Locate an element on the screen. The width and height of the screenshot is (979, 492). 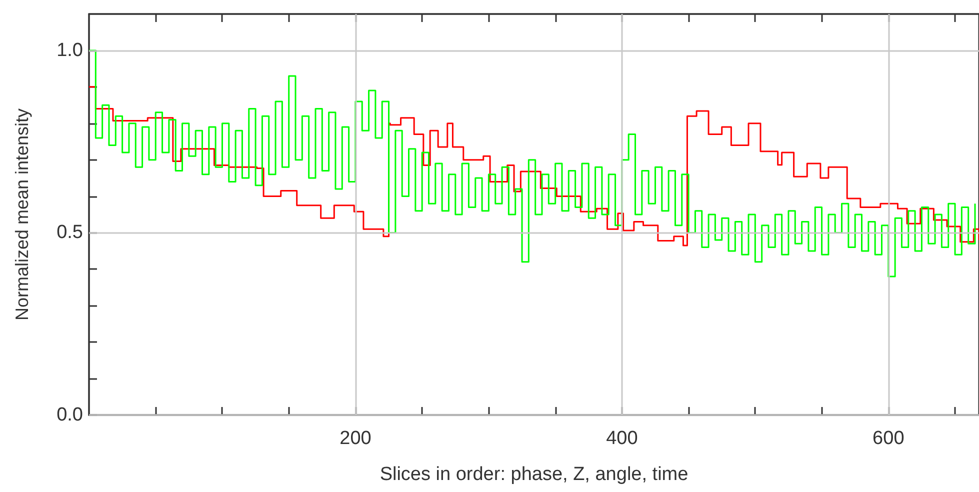
x-tick-label: 600 is located at coordinates (888, 438).